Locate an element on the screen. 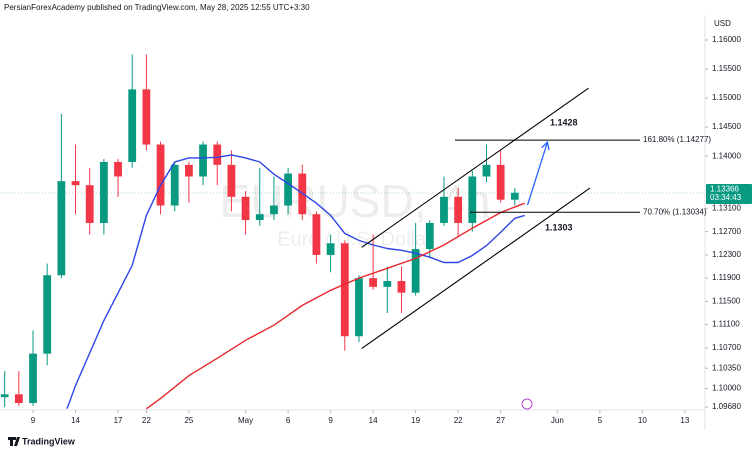 The width and height of the screenshot is (752, 450). event-icon is located at coordinates (527, 404).